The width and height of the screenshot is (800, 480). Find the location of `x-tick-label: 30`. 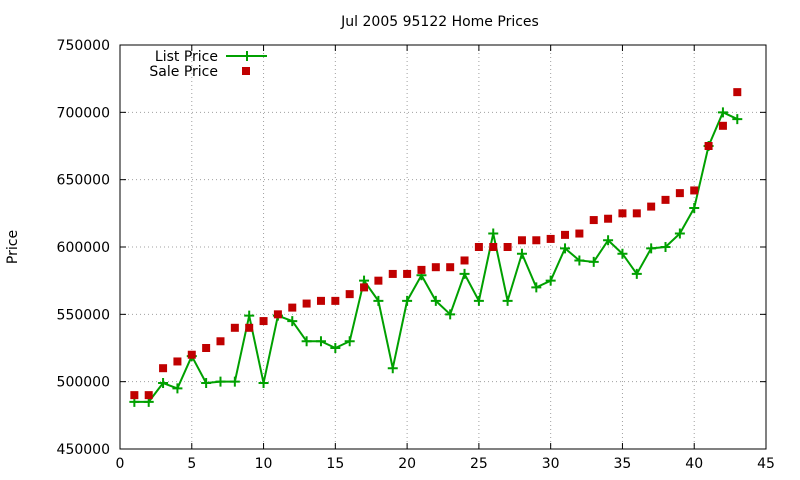

x-tick-label: 30 is located at coordinates (551, 464).